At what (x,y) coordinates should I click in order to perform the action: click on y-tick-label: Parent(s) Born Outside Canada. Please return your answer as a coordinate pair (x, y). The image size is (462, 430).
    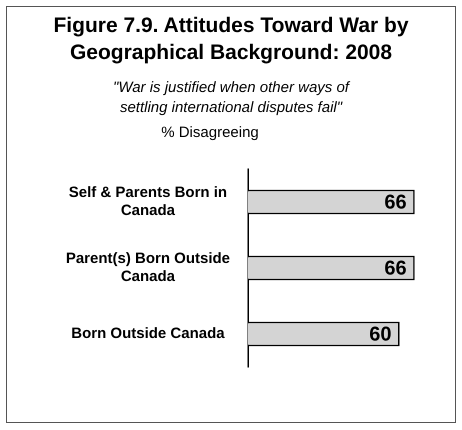
    Looking at the image, I should click on (148, 268).